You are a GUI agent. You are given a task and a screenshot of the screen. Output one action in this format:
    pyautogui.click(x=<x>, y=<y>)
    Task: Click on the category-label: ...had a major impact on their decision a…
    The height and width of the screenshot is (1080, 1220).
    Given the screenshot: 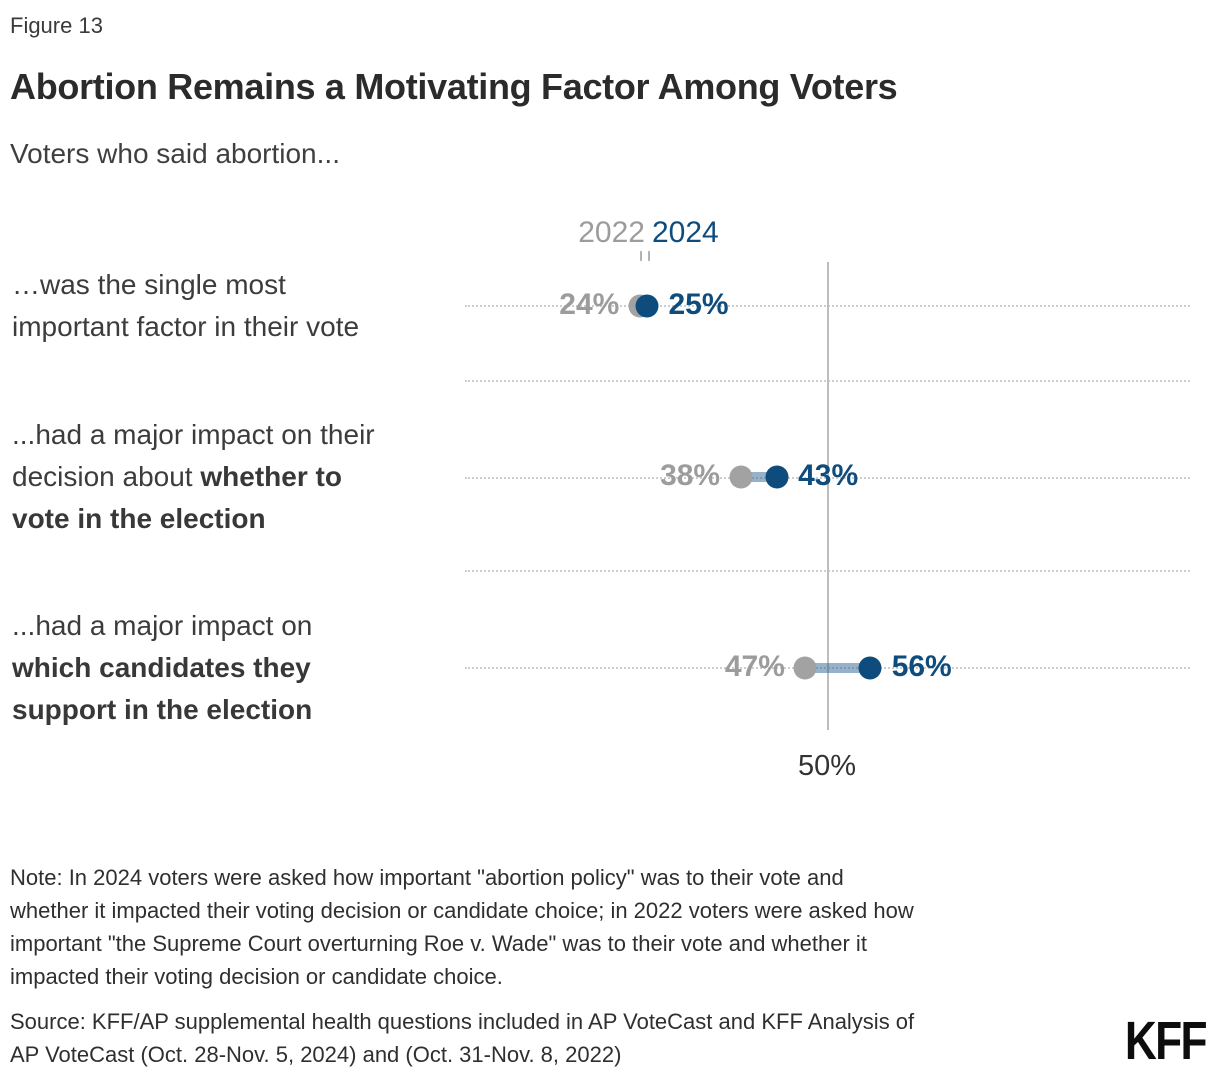 What is the action you would take?
    pyautogui.click(x=193, y=477)
    